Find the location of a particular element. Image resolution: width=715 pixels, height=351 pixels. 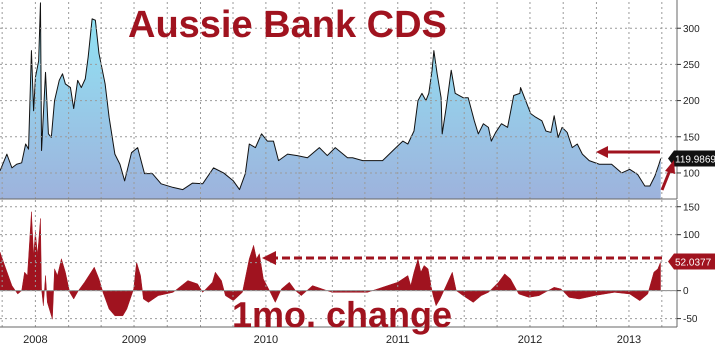

chart-title: Aussie Bank CDS is located at coordinates (287, 25).